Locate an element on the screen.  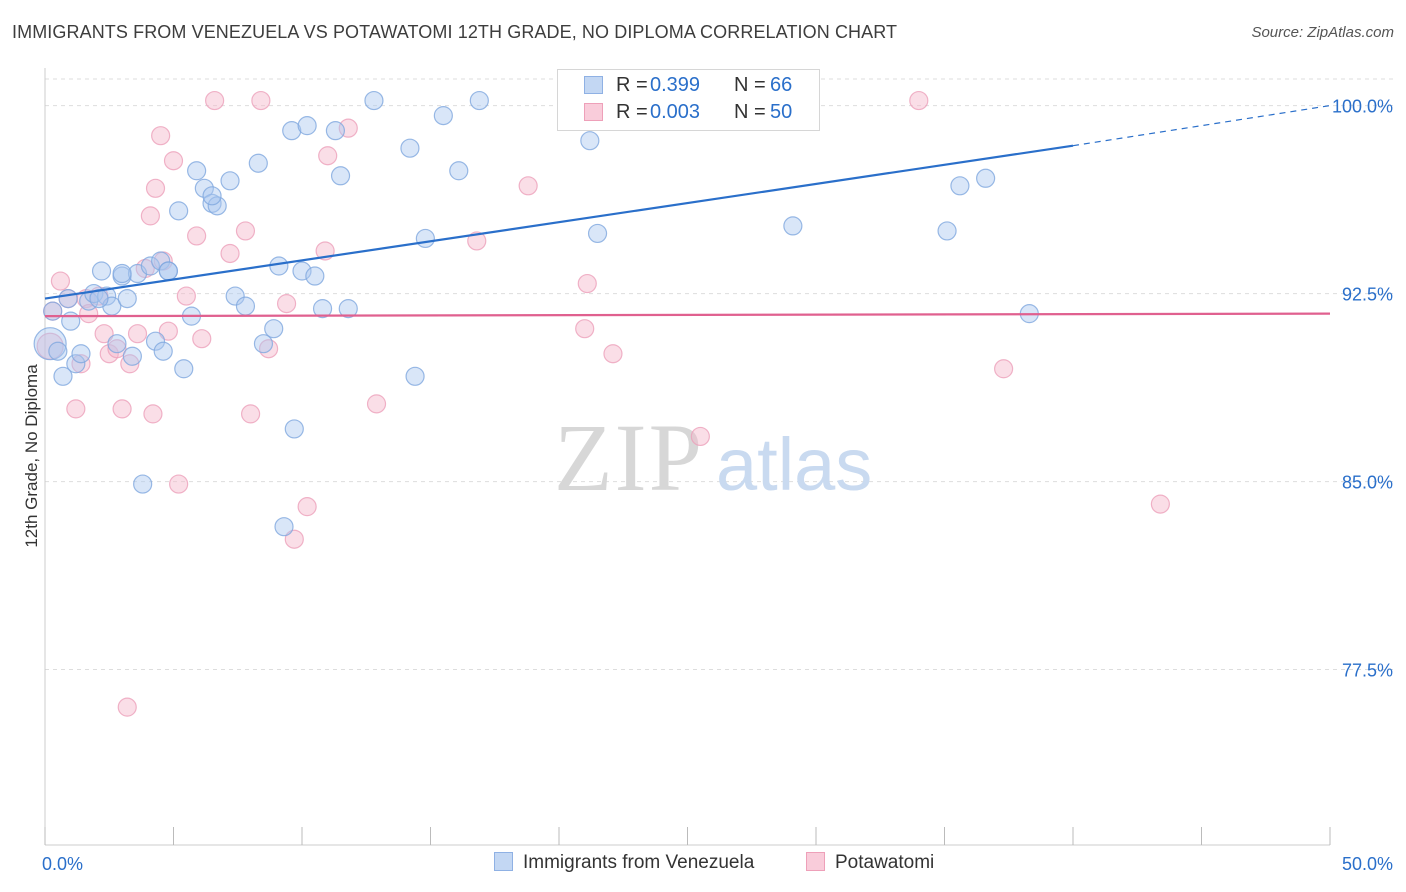
potawatomi-trend-line is located at coordinates (687, 315).